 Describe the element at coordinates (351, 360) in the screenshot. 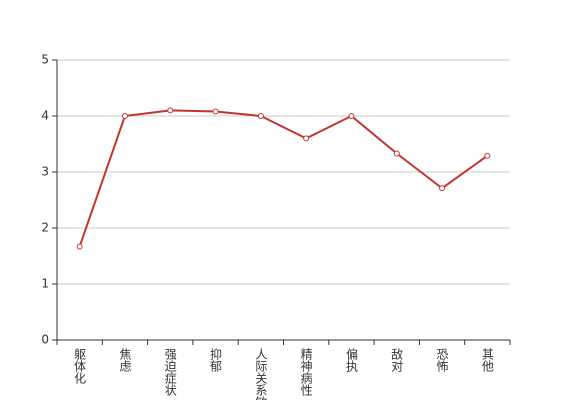

I see `x-tick-label: 偏执` at that location.